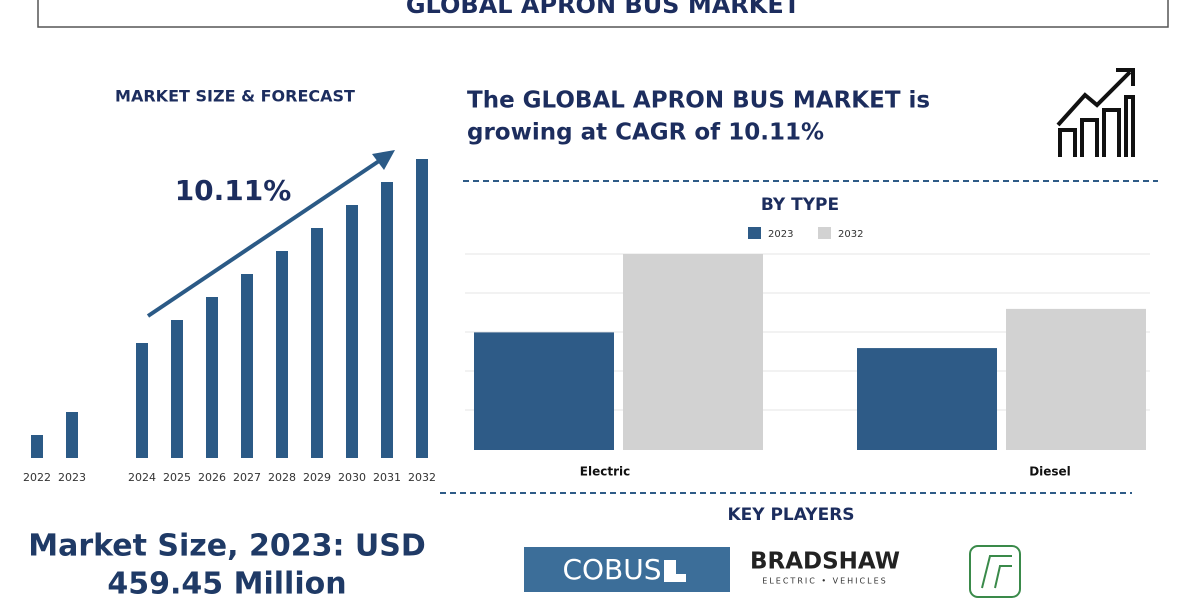 The height and width of the screenshot is (600, 1200). I want to click on x-tick-label: 2032, so click(422, 477).